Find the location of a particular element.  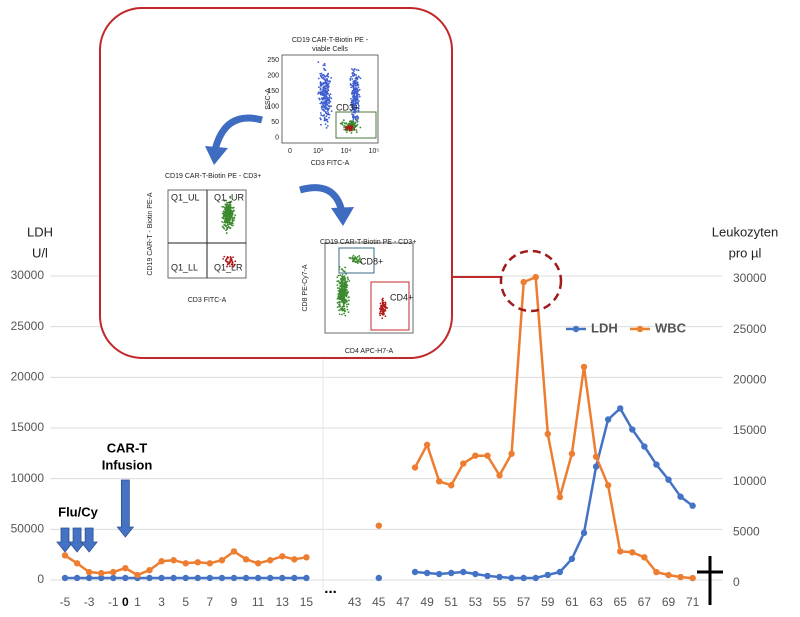

x-tick-label: 45 is located at coordinates (379, 602).